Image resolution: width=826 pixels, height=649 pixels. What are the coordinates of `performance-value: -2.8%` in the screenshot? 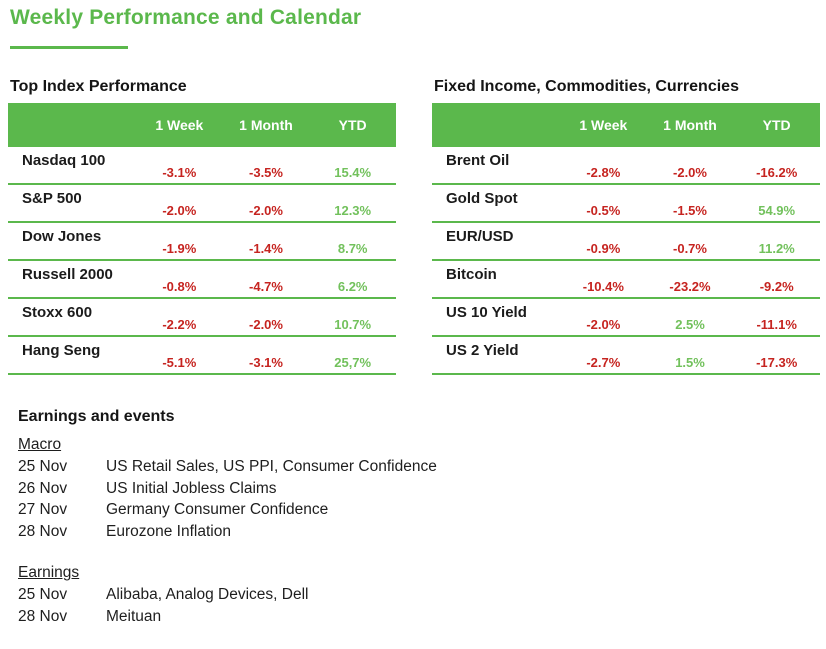 It's located at (603, 172).